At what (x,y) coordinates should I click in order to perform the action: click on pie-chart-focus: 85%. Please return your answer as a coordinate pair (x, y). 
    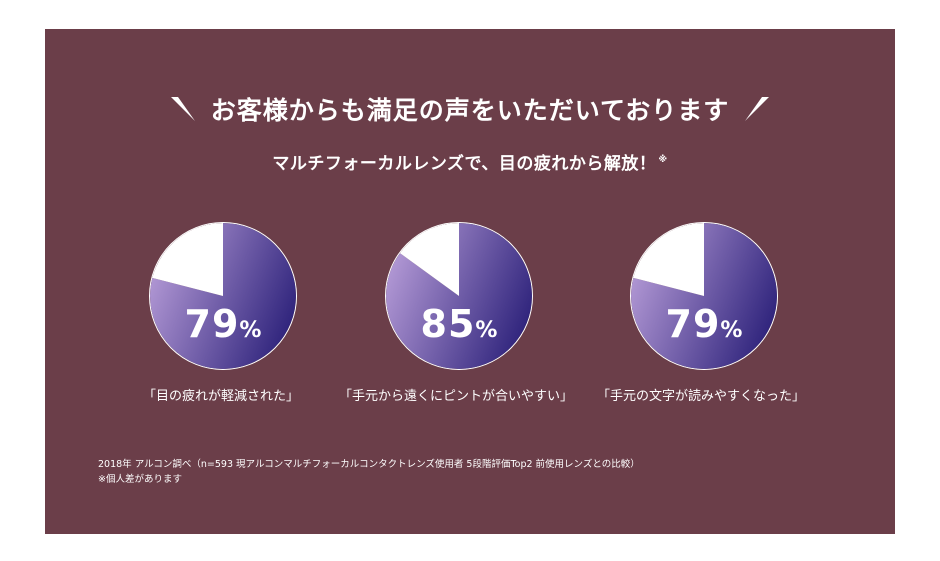
    Looking at the image, I should click on (459, 296).